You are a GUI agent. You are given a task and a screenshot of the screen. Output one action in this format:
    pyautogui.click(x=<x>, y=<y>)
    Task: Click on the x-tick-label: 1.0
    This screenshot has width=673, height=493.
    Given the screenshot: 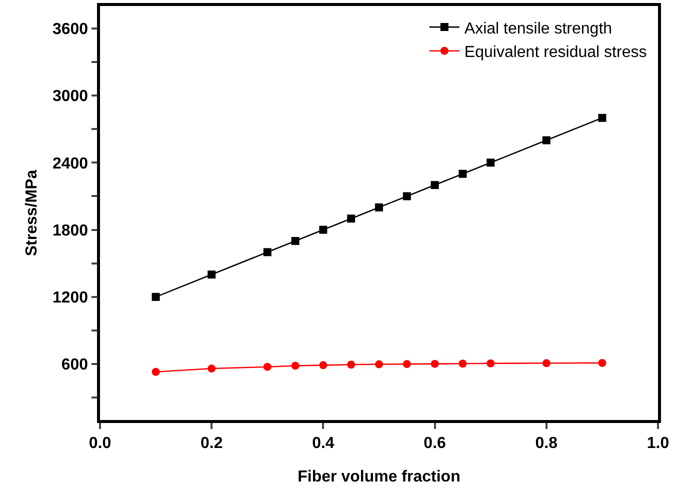 What is the action you would take?
    pyautogui.click(x=658, y=443)
    